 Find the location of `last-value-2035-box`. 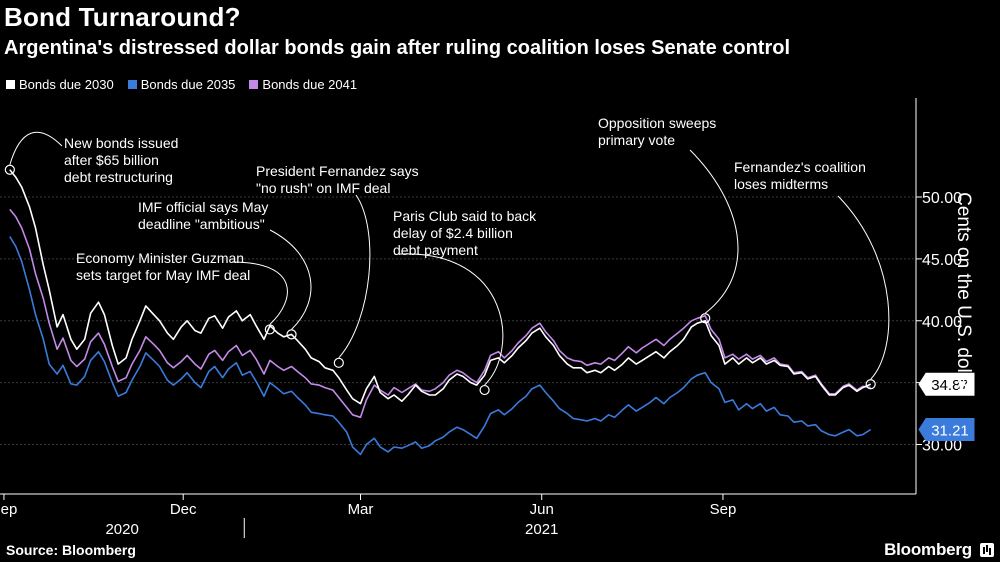

last-value-2035-box is located at coordinates (946, 430).